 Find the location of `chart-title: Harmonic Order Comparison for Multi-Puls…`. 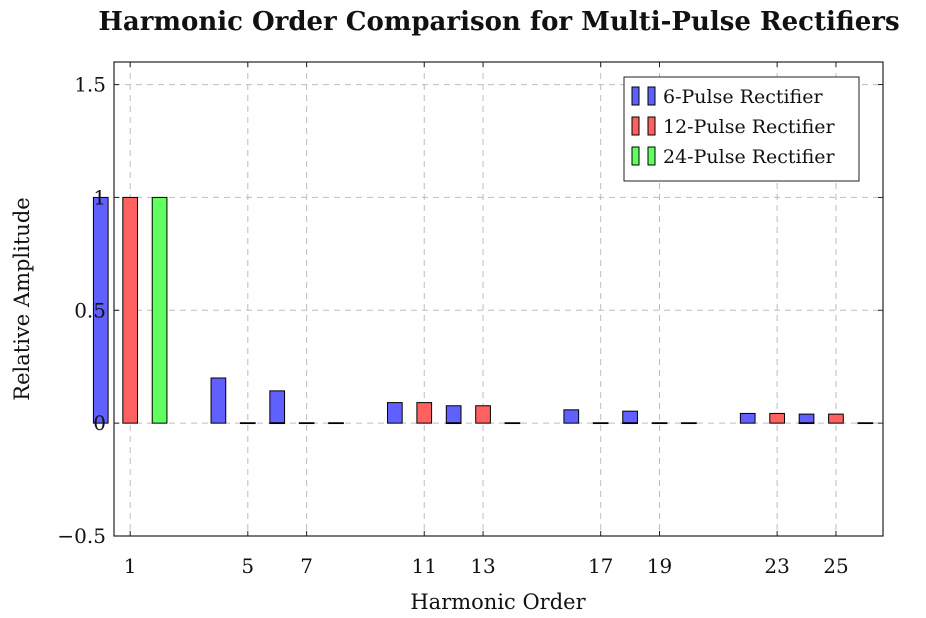

chart-title: Harmonic Order Comparison for Multi-Puls… is located at coordinates (498, 22).